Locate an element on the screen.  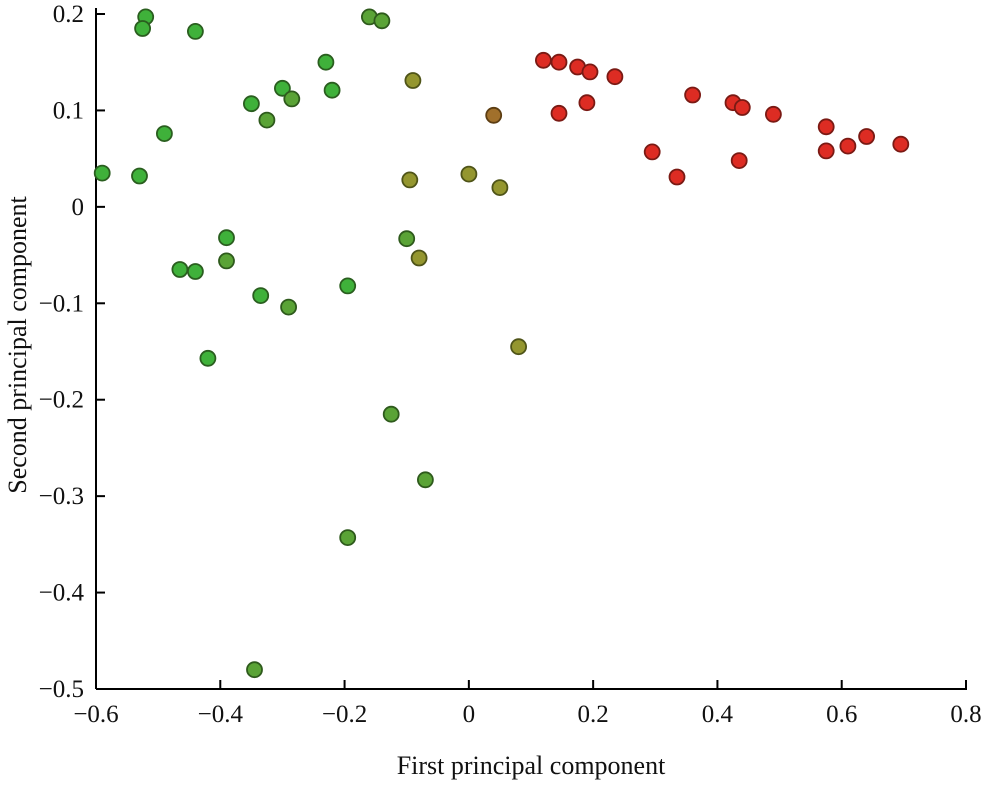
x-tick-label: 0.8 is located at coordinates (965, 714).